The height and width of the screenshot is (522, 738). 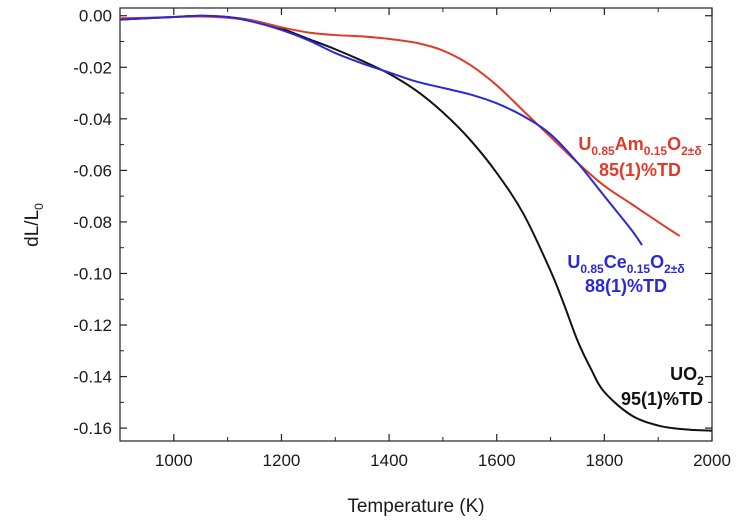 What do you see at coordinates (95, 16) in the screenshot?
I see `y-tick-label: 0.00` at bounding box center [95, 16].